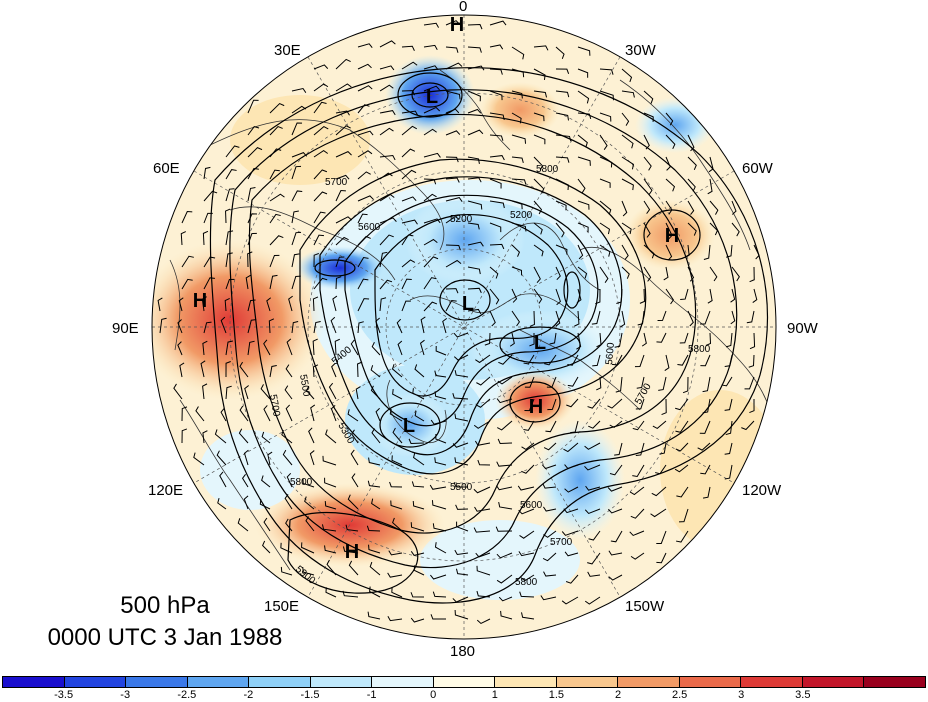 The image size is (928, 702). Describe the element at coordinates (464, 682) in the screenshot. I see `colorbar` at that location.